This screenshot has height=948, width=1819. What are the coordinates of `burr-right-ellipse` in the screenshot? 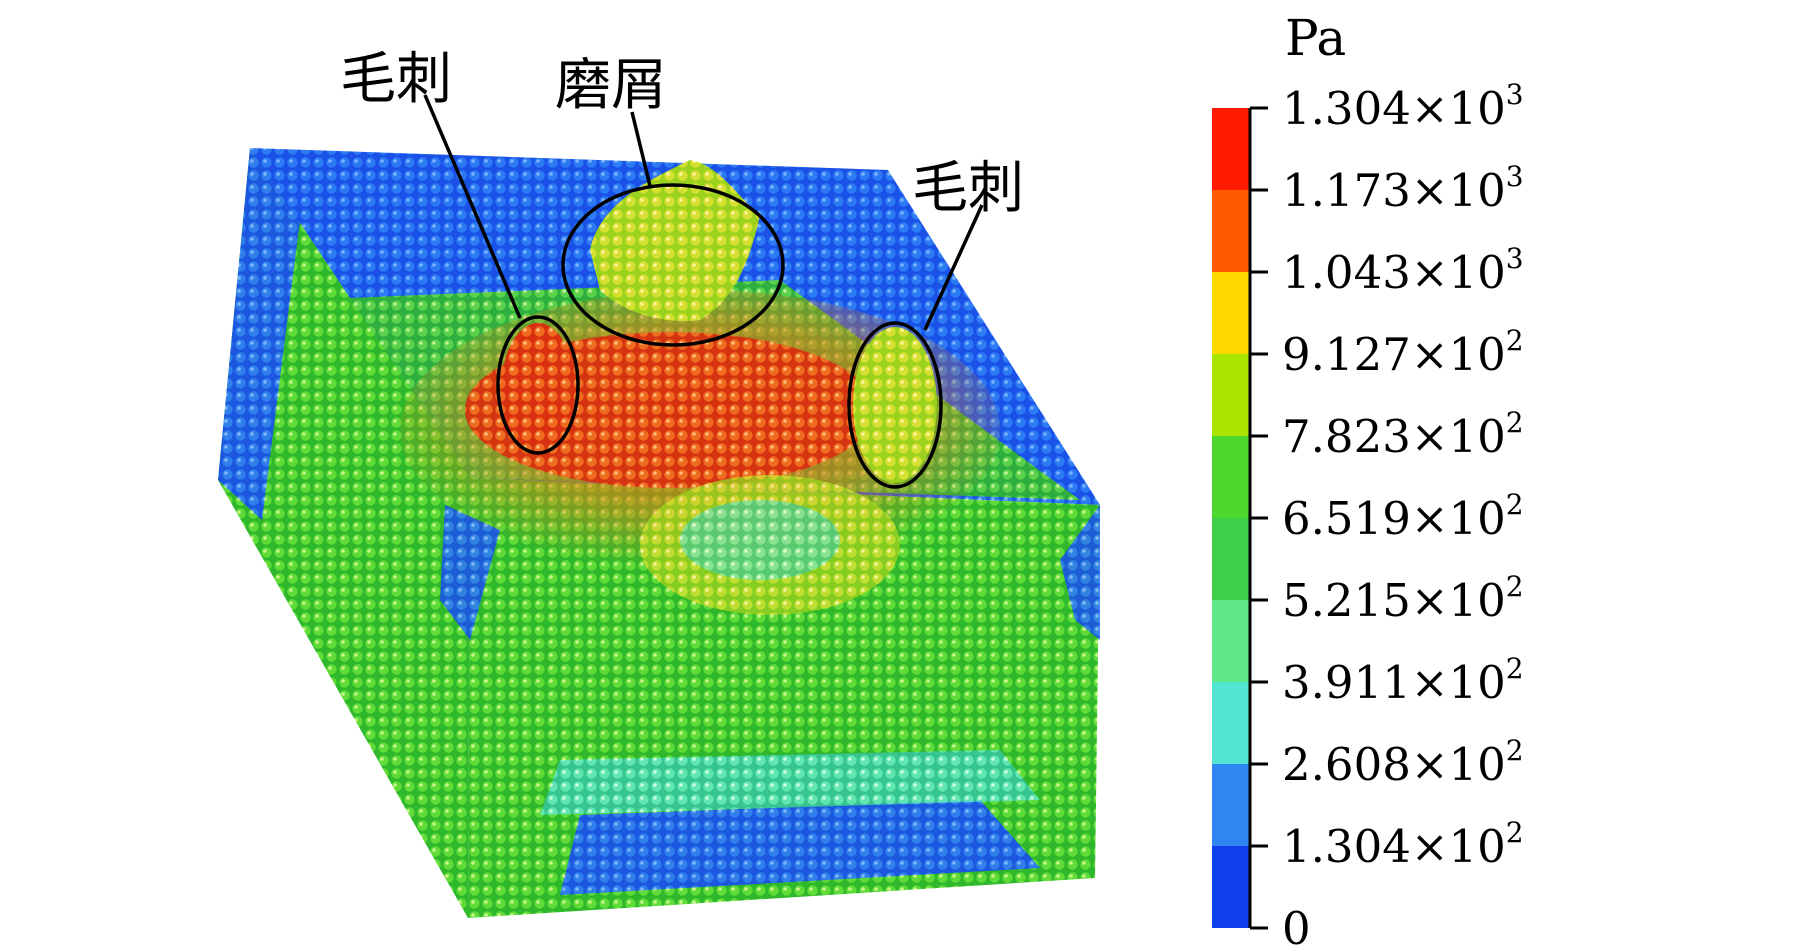 It's located at (895, 405).